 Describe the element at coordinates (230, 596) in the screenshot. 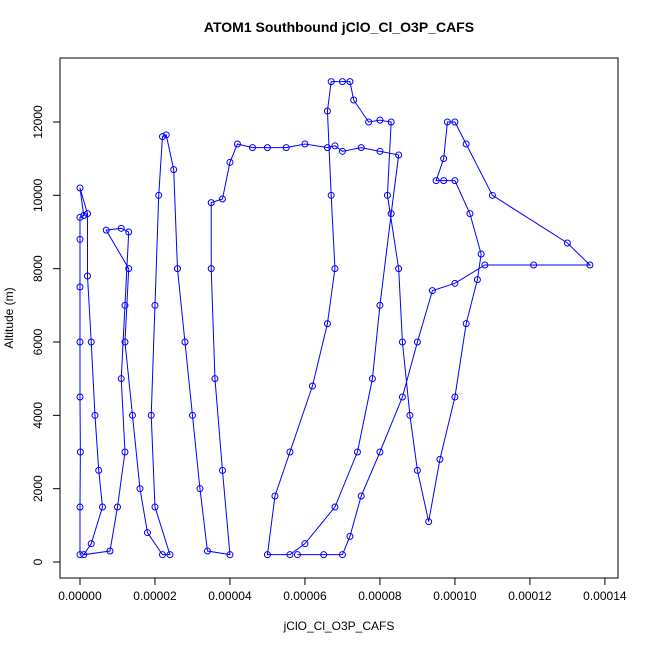

I see `x-tick-label: 0.00004` at that location.